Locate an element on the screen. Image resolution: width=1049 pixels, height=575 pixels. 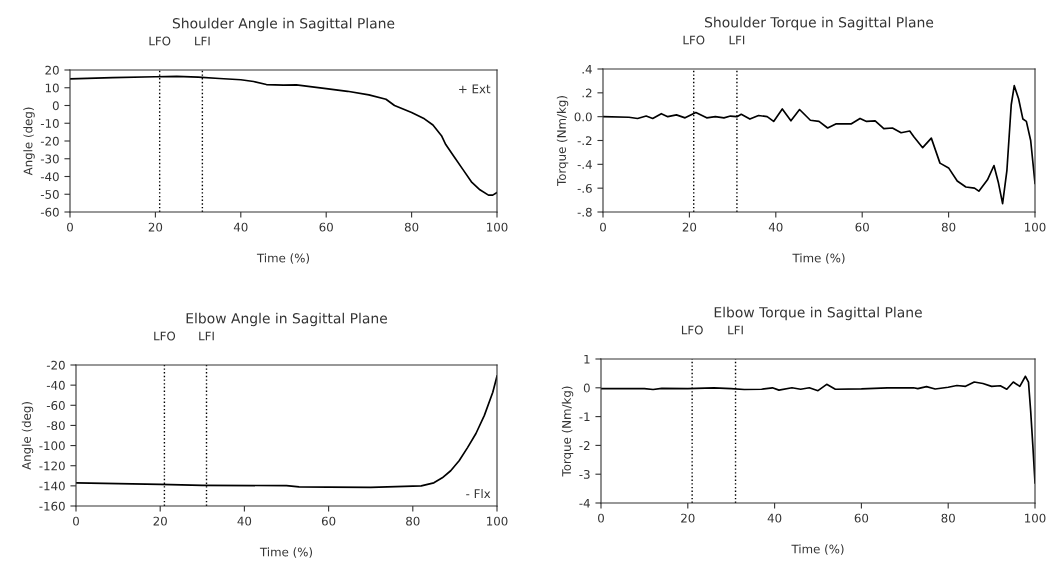
y-tick-label: 0.0 is located at coordinates (583, 117).